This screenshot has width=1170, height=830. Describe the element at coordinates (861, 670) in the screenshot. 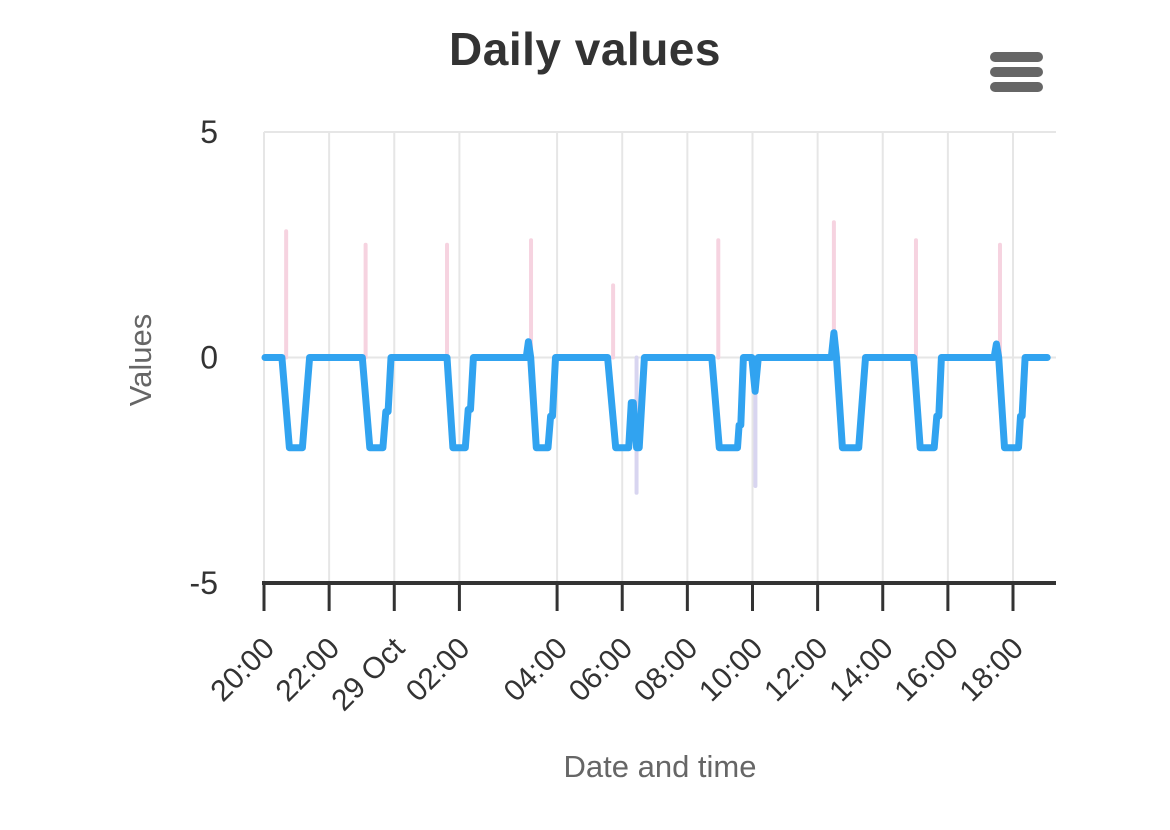

I see `x-tick-label: 14:00` at that location.